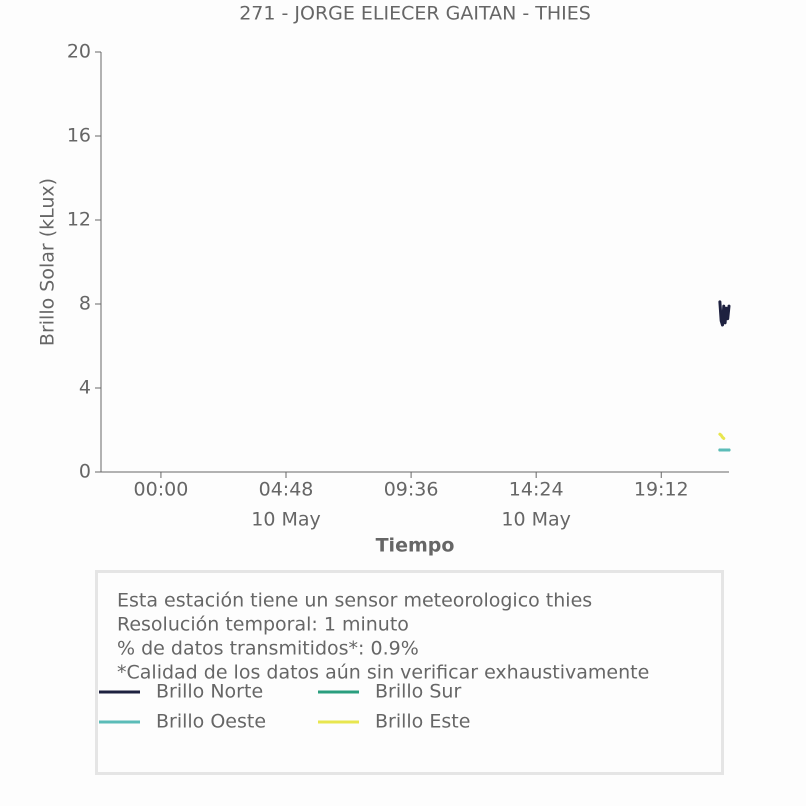  Describe the element at coordinates (661, 490) in the screenshot. I see `x-tick-label: 19:12` at that location.